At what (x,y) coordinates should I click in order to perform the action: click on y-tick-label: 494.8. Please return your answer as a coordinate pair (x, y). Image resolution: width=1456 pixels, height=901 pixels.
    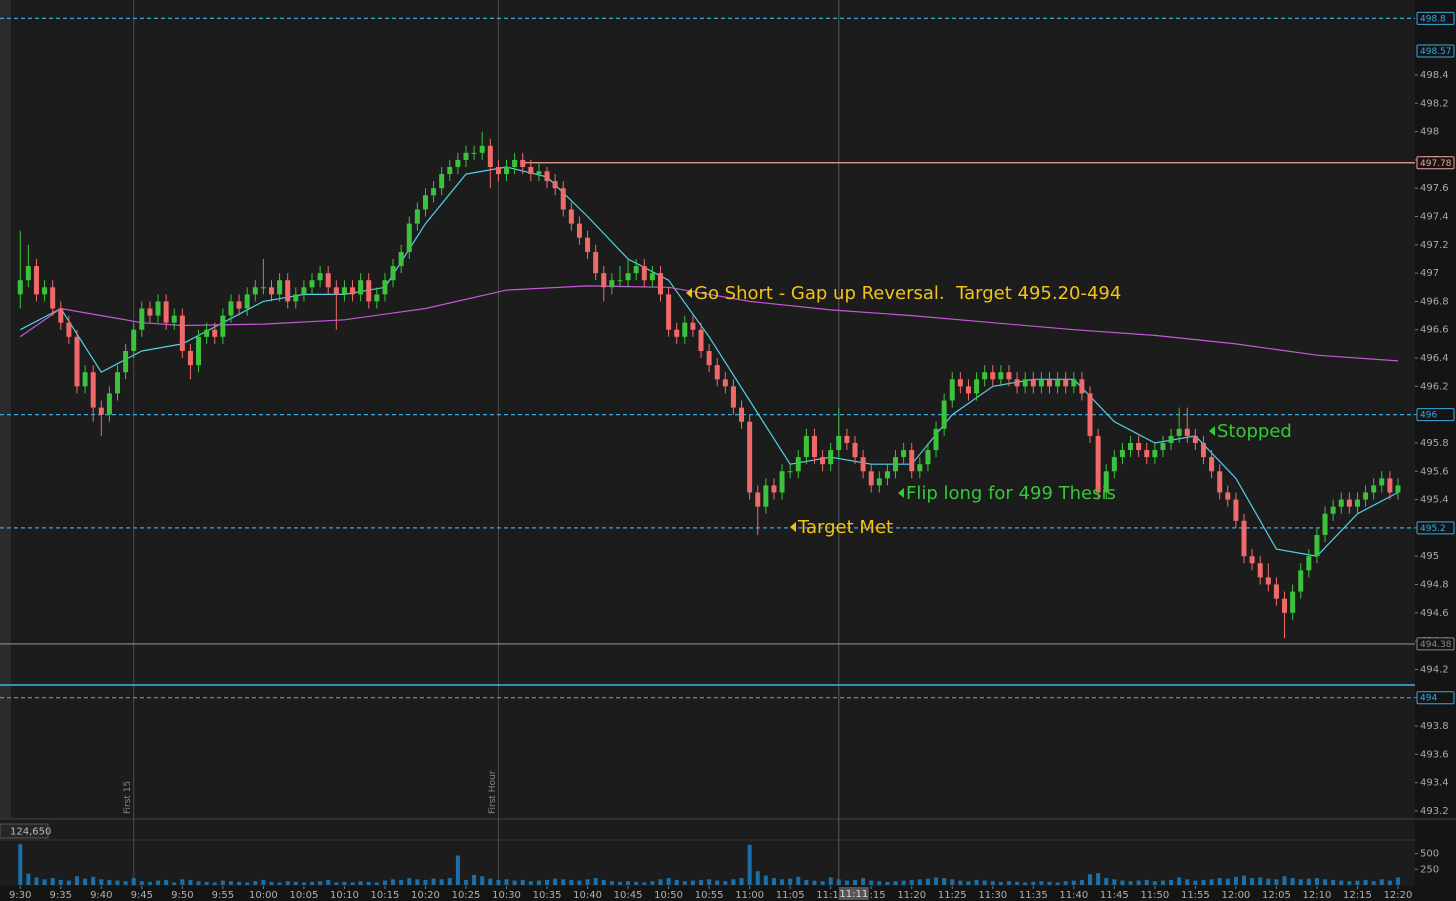
    Looking at the image, I should click on (1434, 584).